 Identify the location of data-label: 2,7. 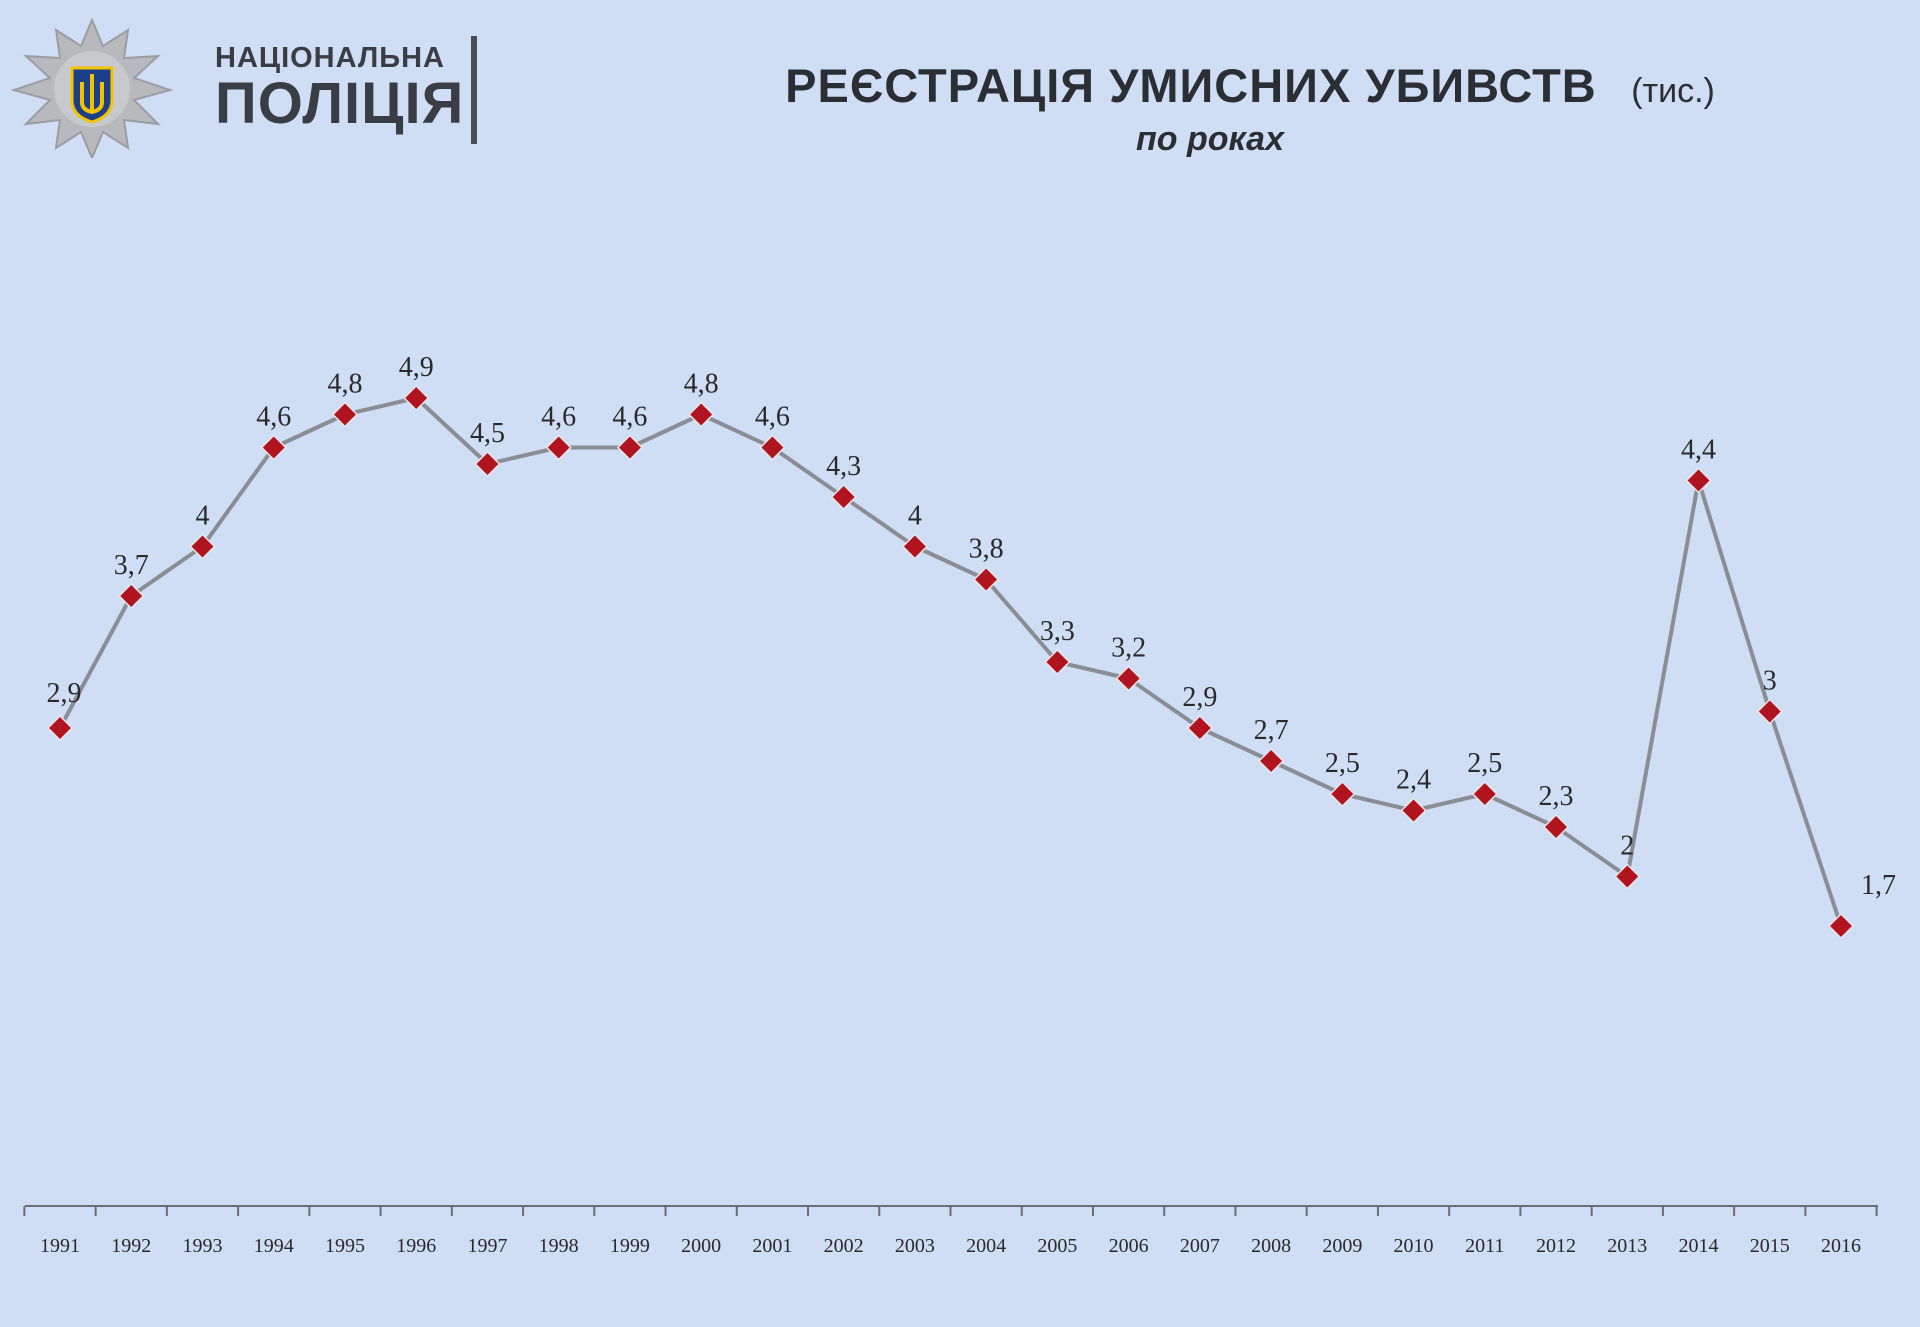
(1271, 730).